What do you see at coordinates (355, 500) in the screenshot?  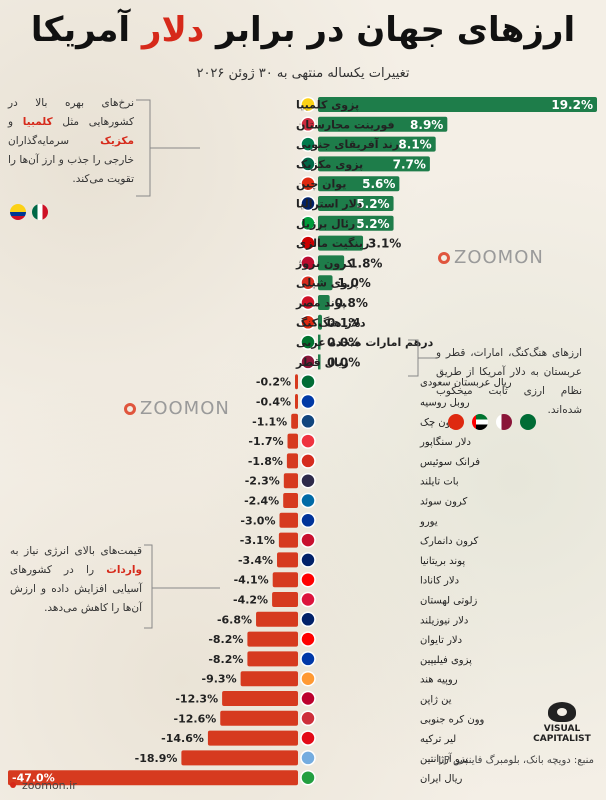 I see `bar-row: -2.4% کرون سوئد` at bounding box center [355, 500].